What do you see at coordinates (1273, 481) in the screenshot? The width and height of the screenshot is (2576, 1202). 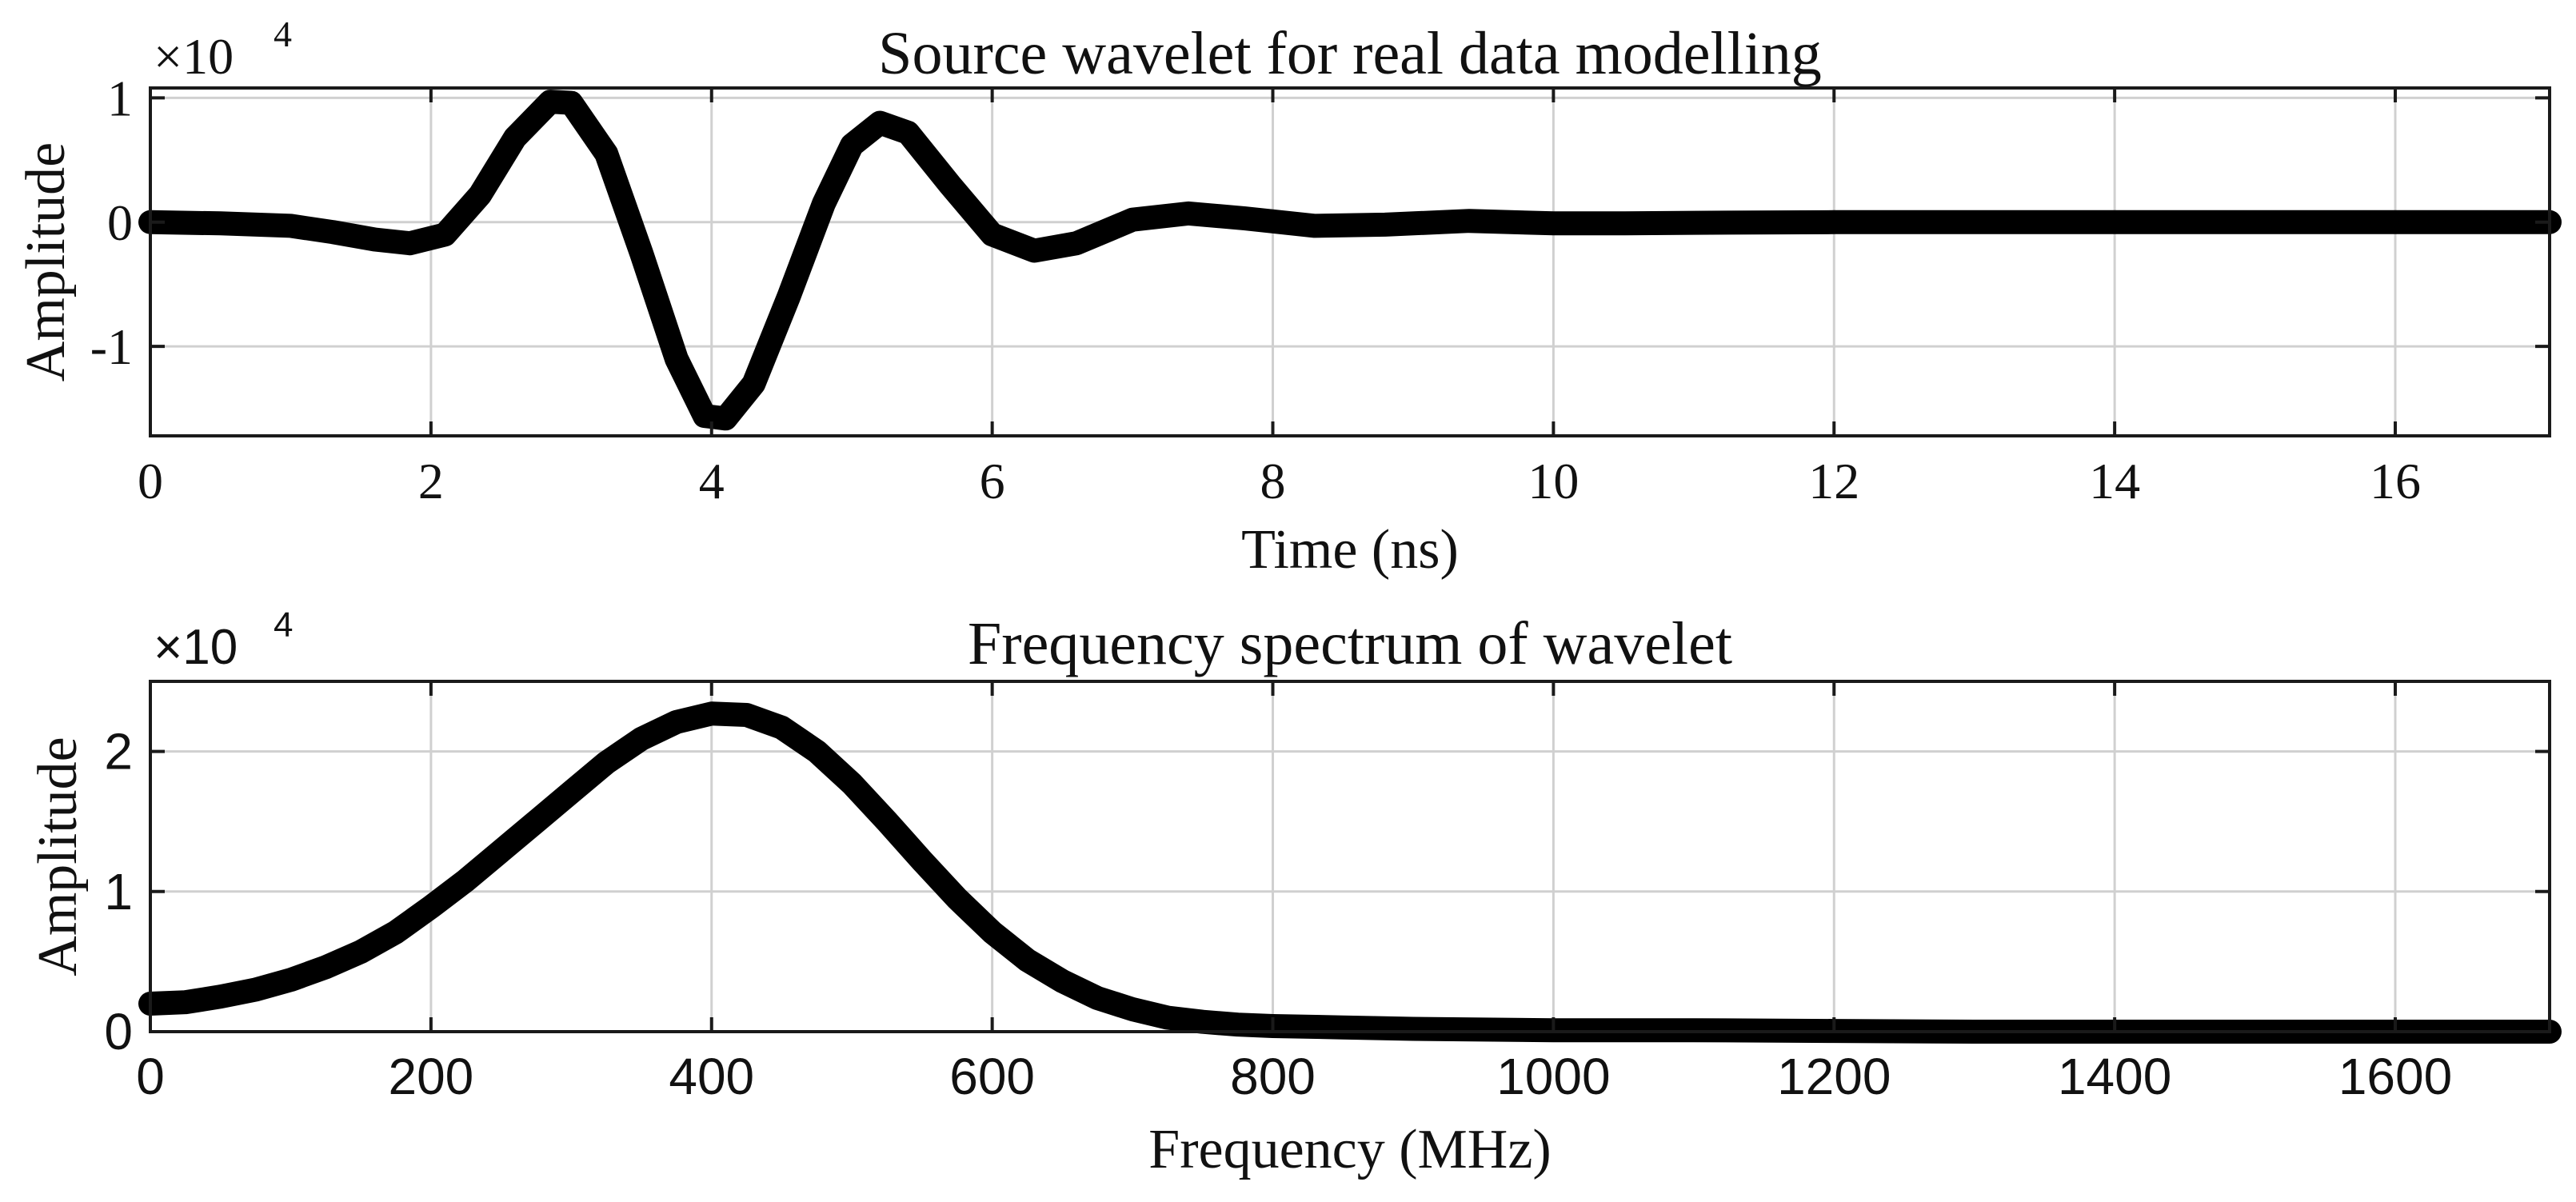 I see `wavelet-x-tick-label: 8` at bounding box center [1273, 481].